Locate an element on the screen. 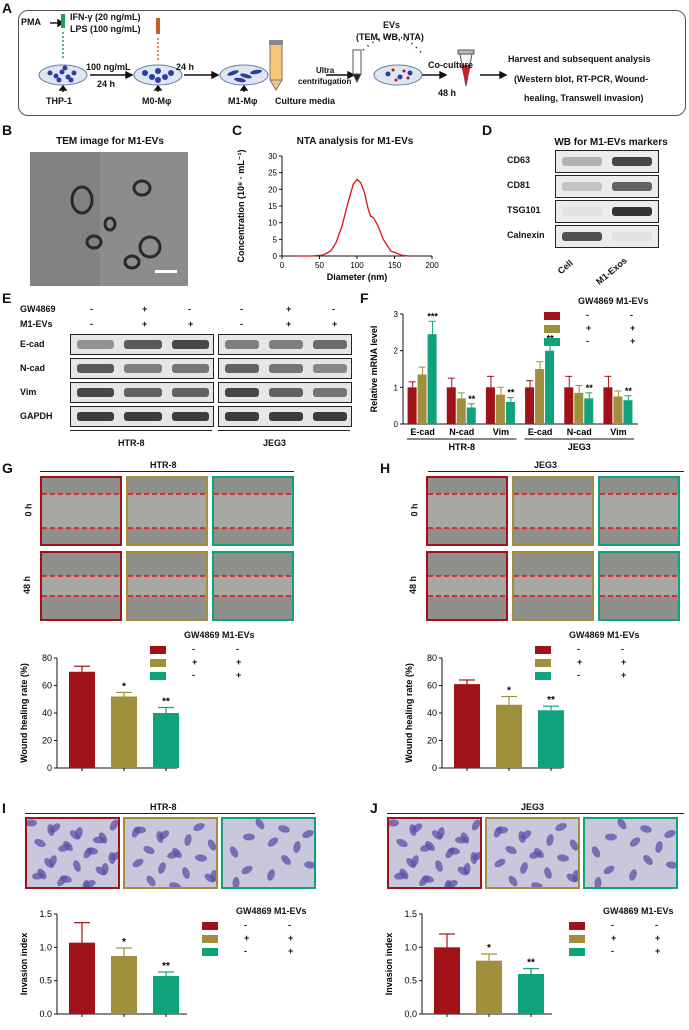 The image size is (689, 1030). g-sig: * is located at coordinates (124, 686).